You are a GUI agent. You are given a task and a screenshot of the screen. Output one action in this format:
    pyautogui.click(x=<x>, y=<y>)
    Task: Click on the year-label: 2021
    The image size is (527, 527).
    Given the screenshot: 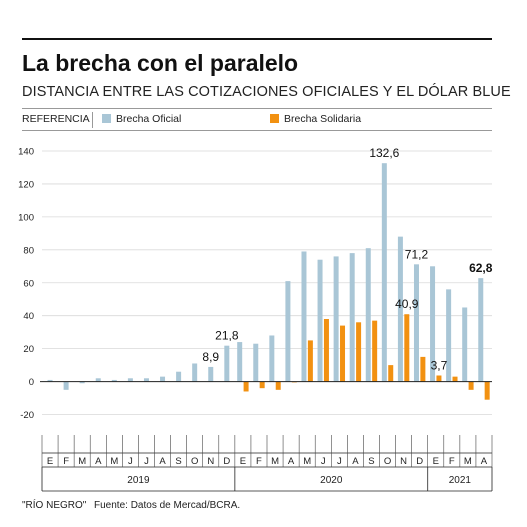 What is the action you would take?
    pyautogui.click(x=460, y=480)
    